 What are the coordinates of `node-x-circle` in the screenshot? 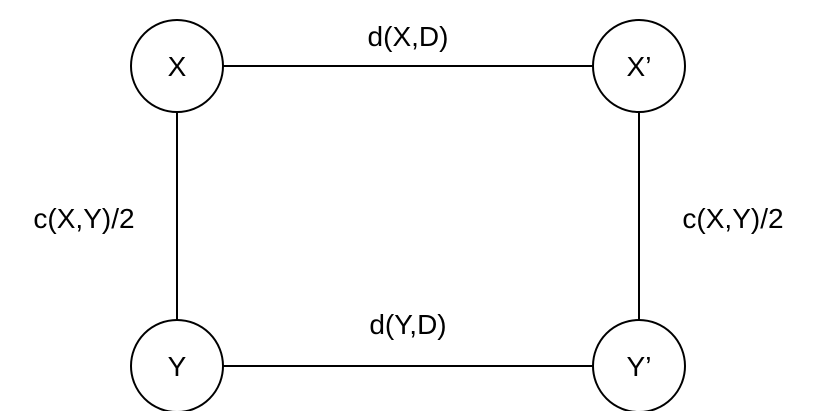 It's located at (177, 66).